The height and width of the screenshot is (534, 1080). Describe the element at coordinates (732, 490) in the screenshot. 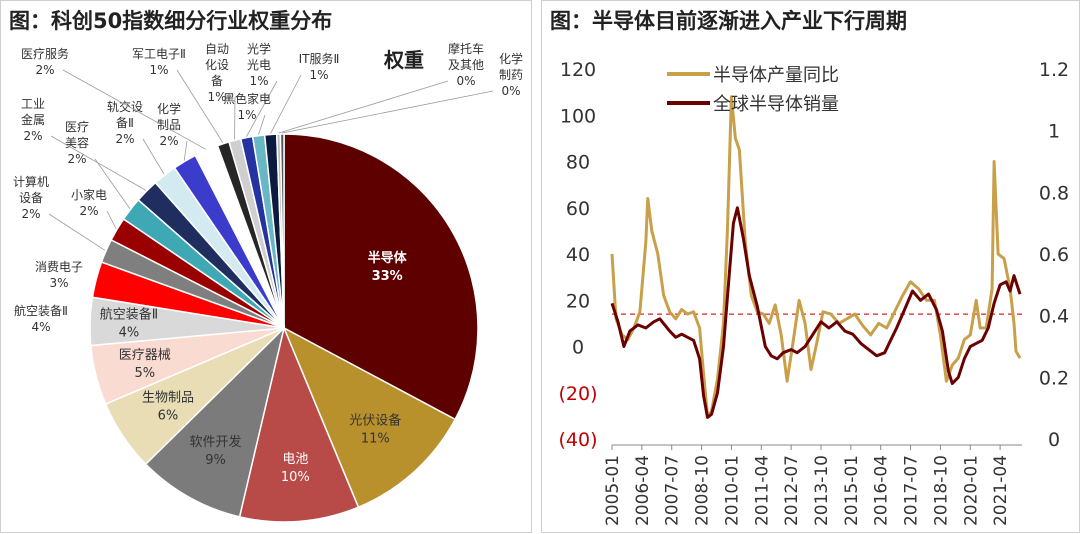

I see `x-tick-label: 2010-01` at that location.